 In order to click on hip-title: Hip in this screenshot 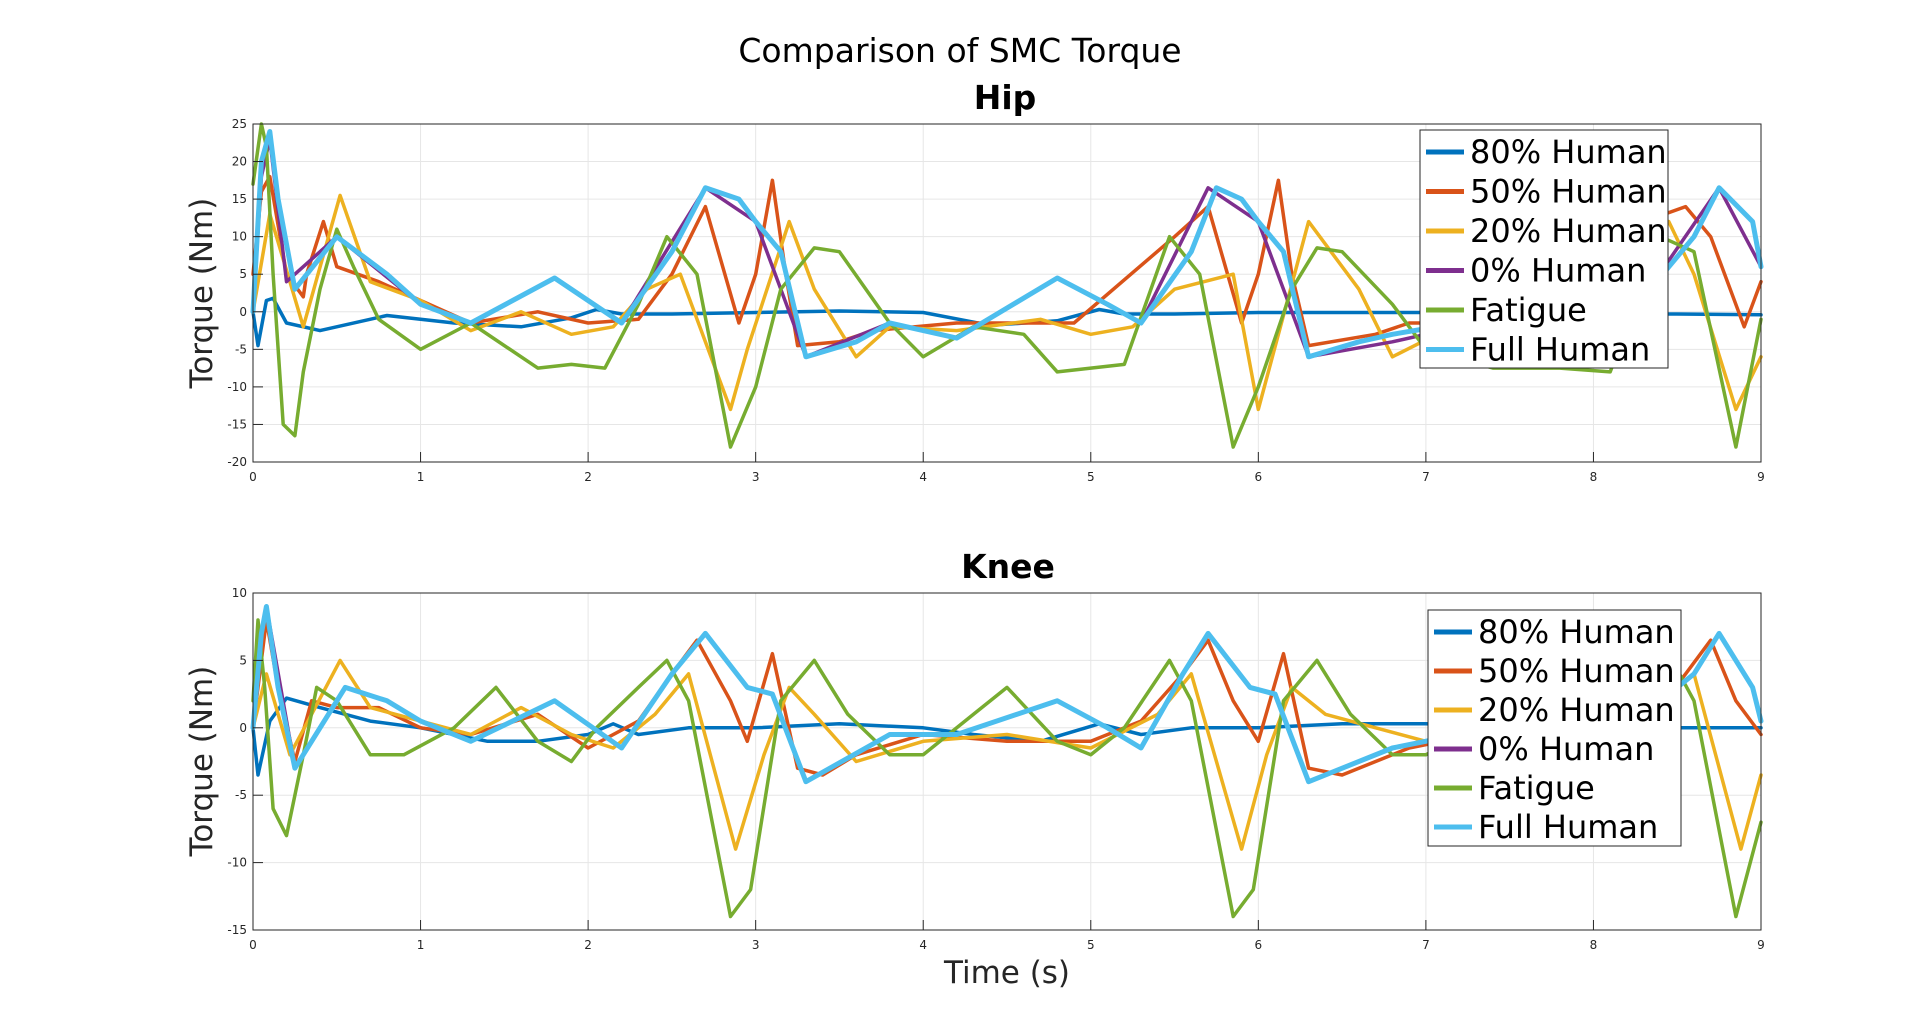, I will do `click(1005, 97)`.